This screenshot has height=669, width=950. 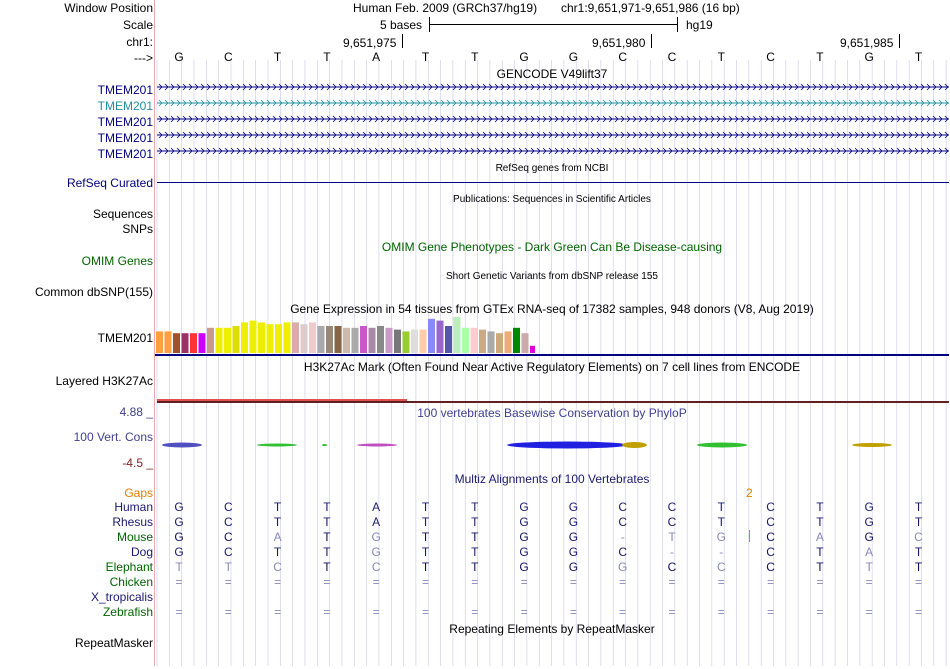 What do you see at coordinates (125, 106) in the screenshot?
I see `gene-label-2: TMEM201` at bounding box center [125, 106].